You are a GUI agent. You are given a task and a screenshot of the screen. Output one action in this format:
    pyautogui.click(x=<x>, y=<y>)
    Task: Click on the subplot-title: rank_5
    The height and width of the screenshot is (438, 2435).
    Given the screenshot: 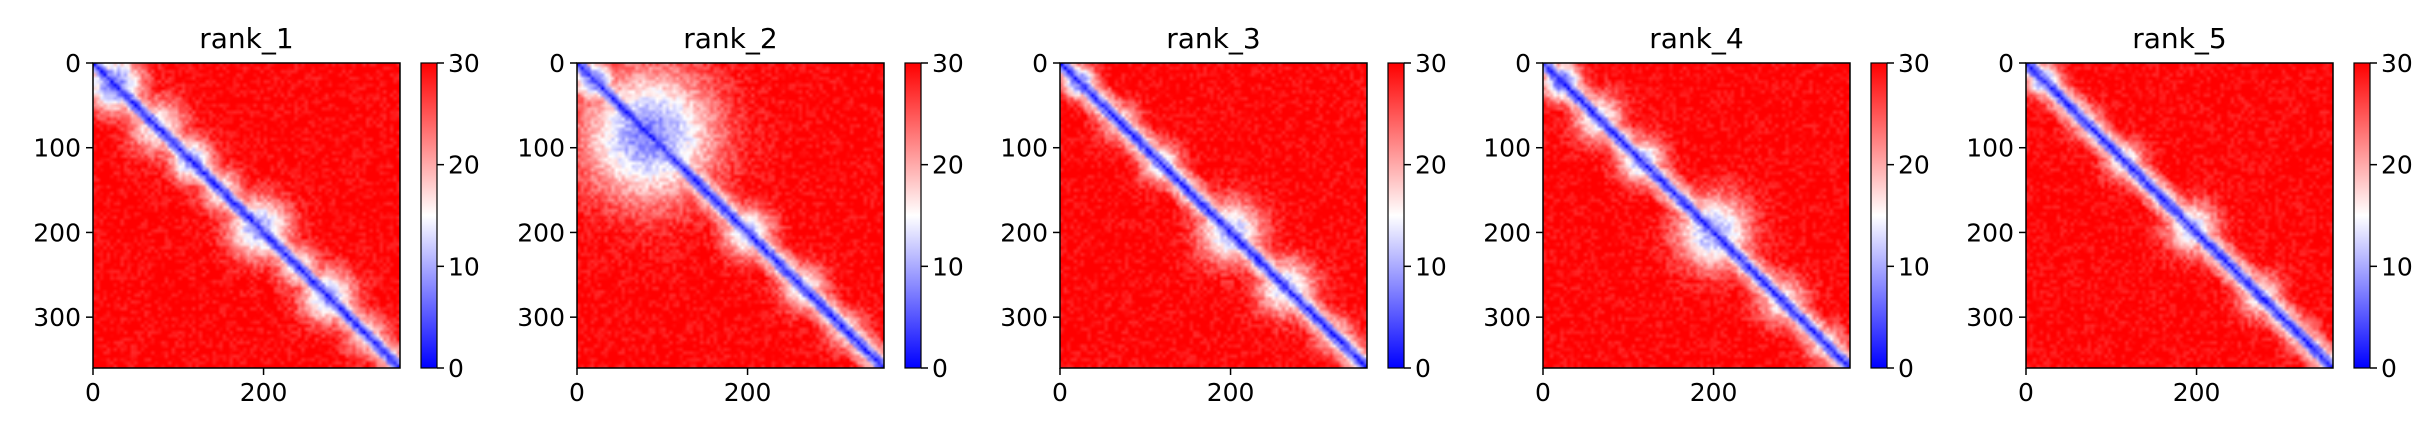 What is the action you would take?
    pyautogui.click(x=2179, y=38)
    